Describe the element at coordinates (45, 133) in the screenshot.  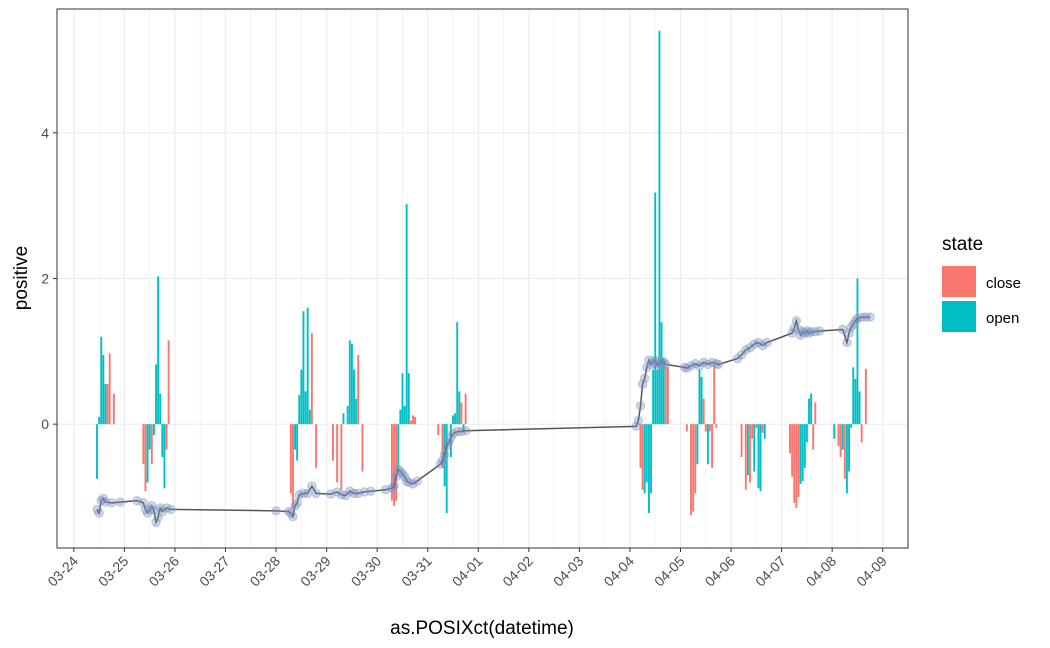
I see `y-tick-label: 4` at that location.